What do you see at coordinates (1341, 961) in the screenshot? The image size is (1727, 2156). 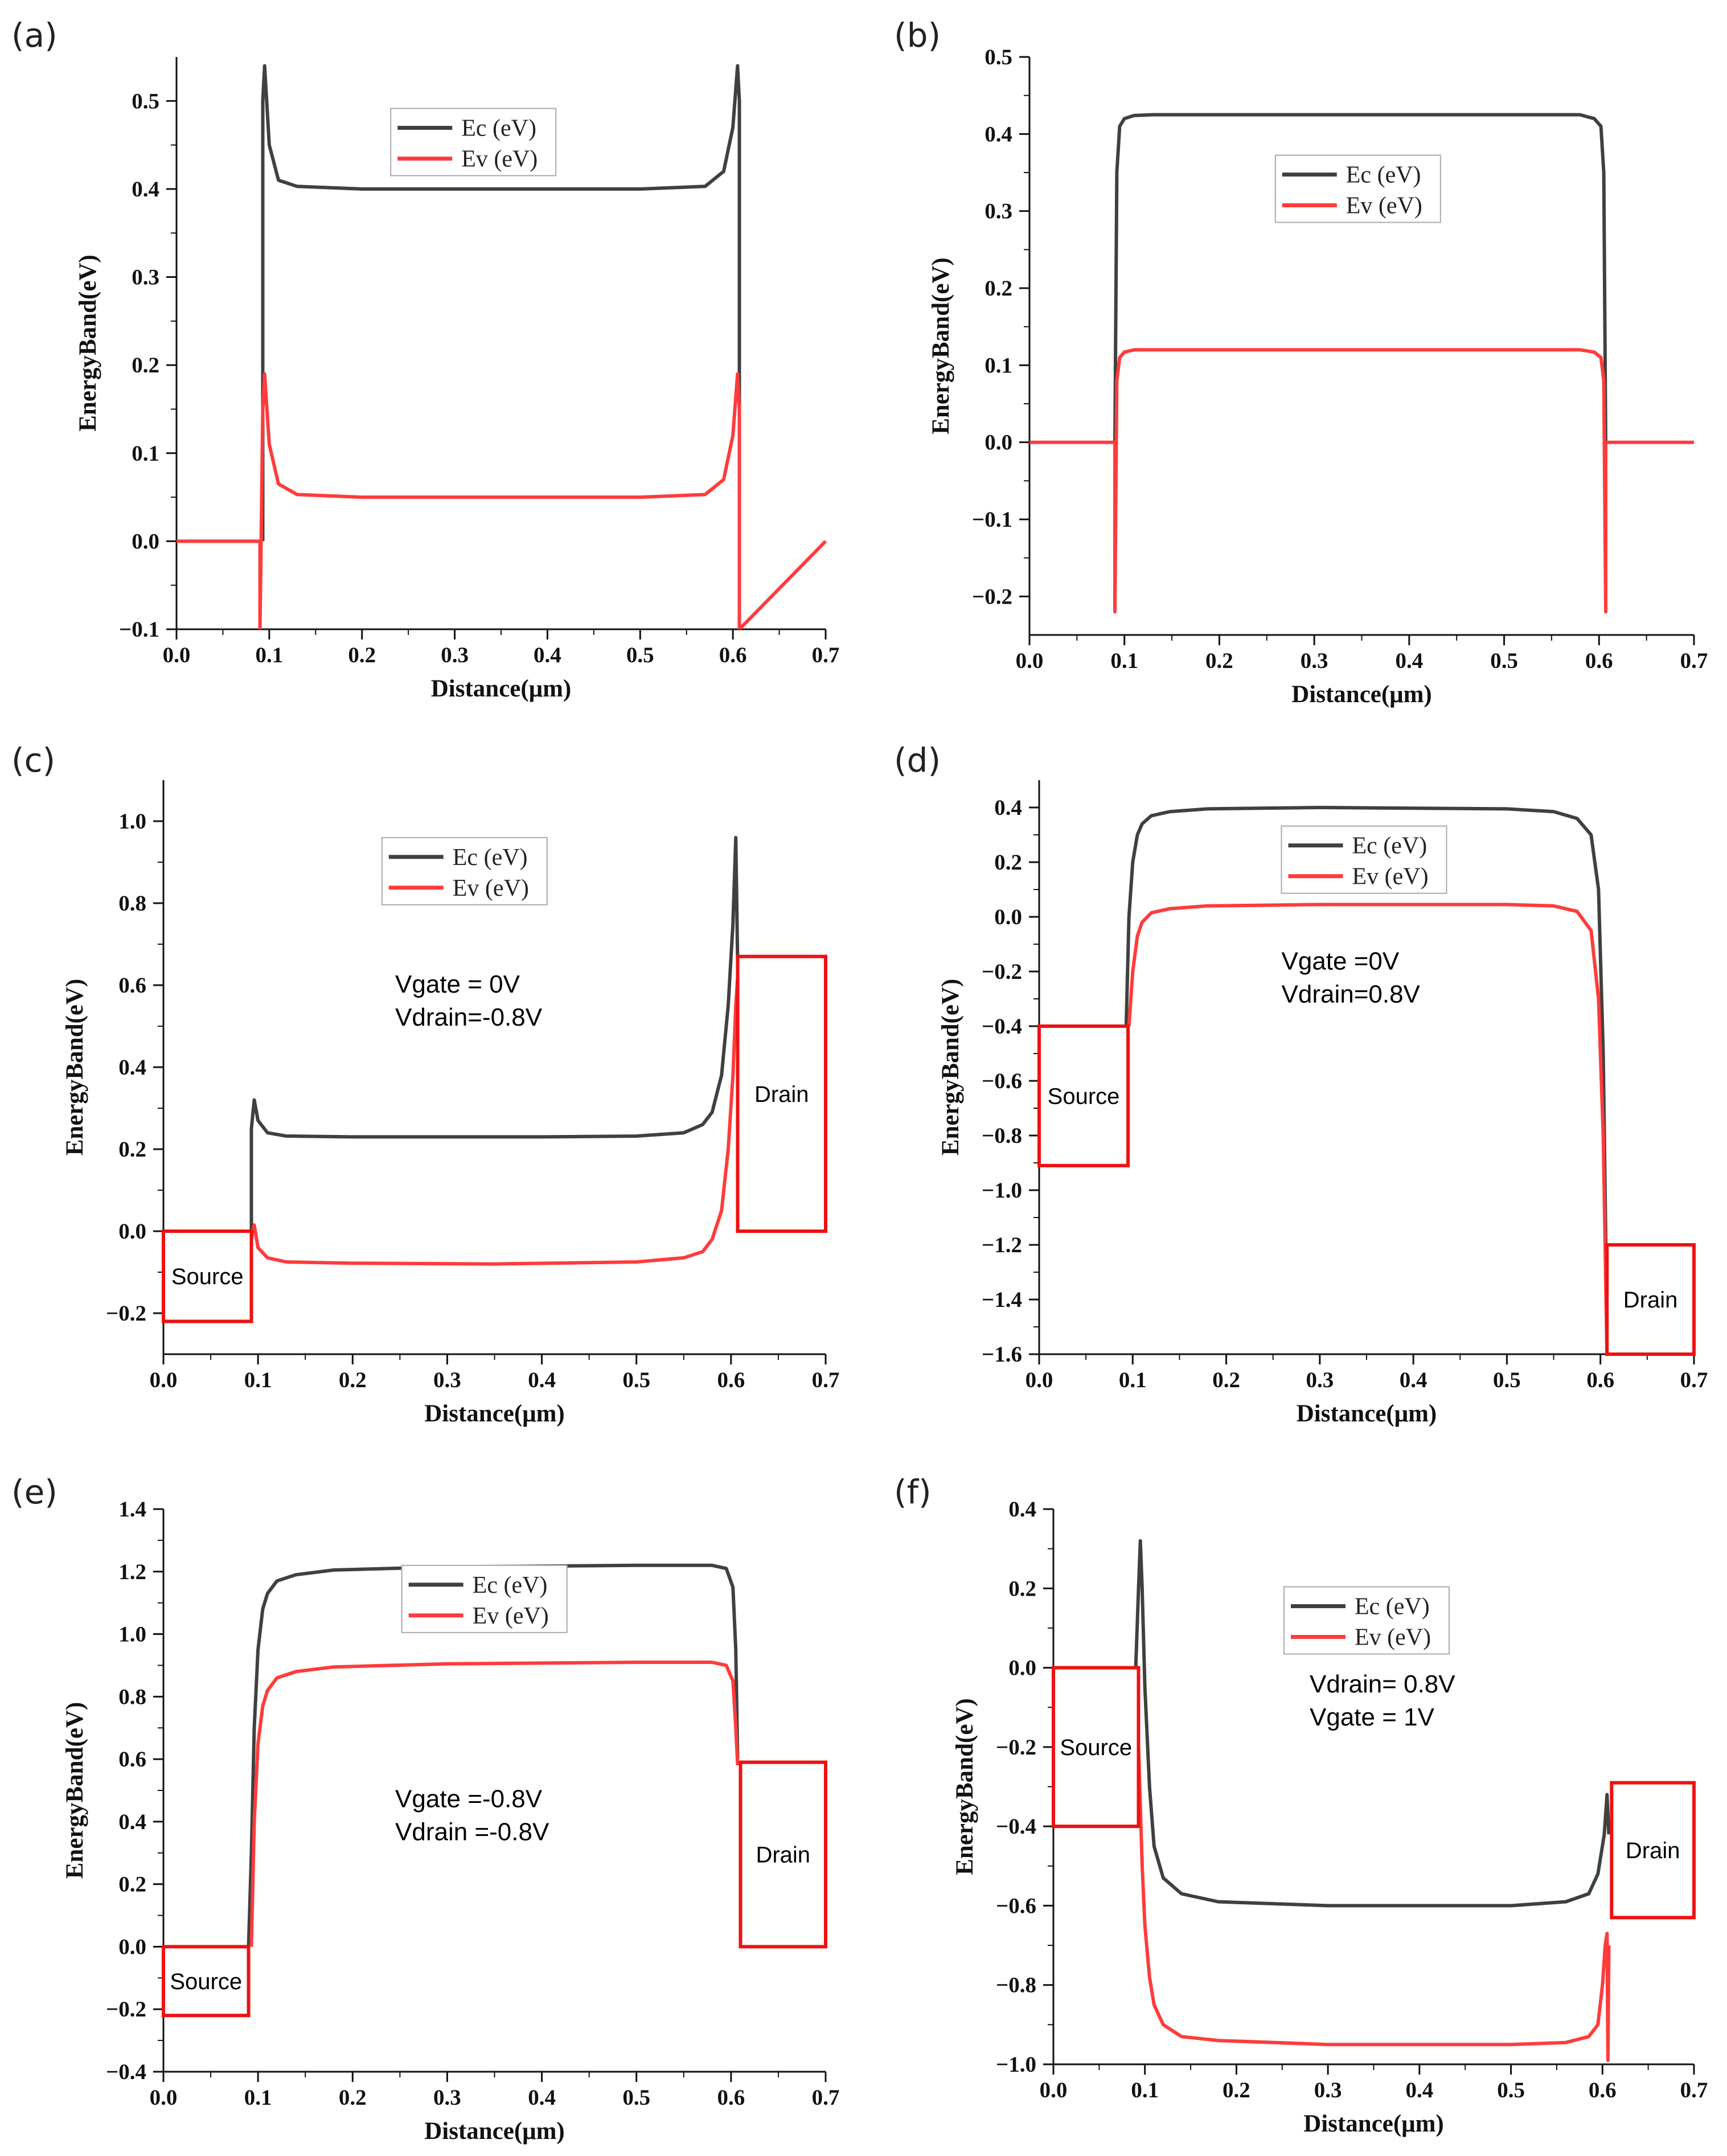 I see `bias-annotation: Vgate =0V` at bounding box center [1341, 961].